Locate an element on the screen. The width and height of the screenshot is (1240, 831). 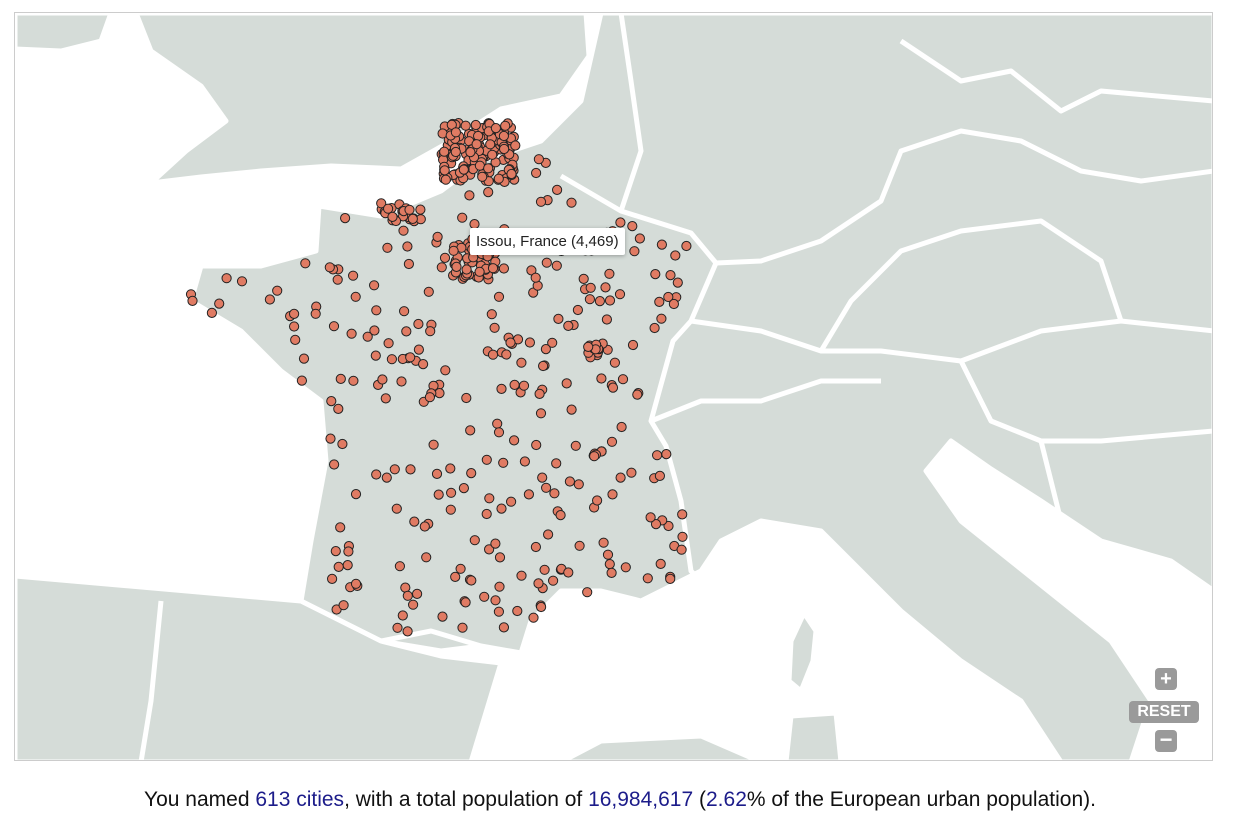
zoom-in: + is located at coordinates (1166, 679).